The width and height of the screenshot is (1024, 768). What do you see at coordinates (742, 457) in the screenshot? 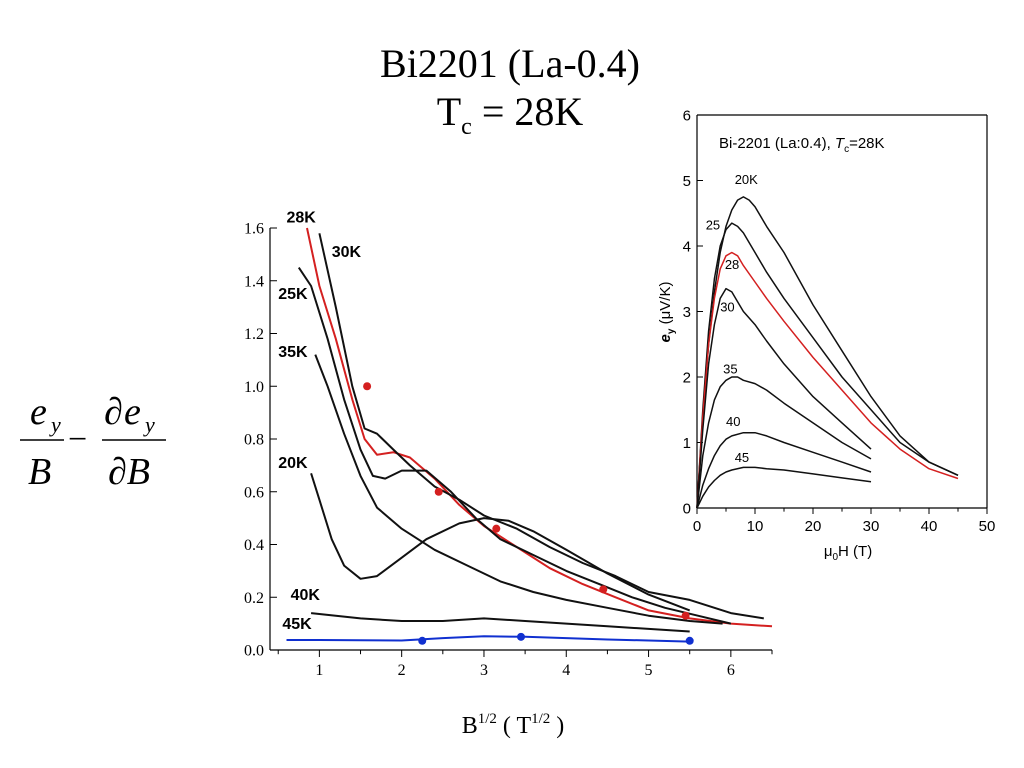
I see `inset-curve-label: 45` at bounding box center [742, 457].